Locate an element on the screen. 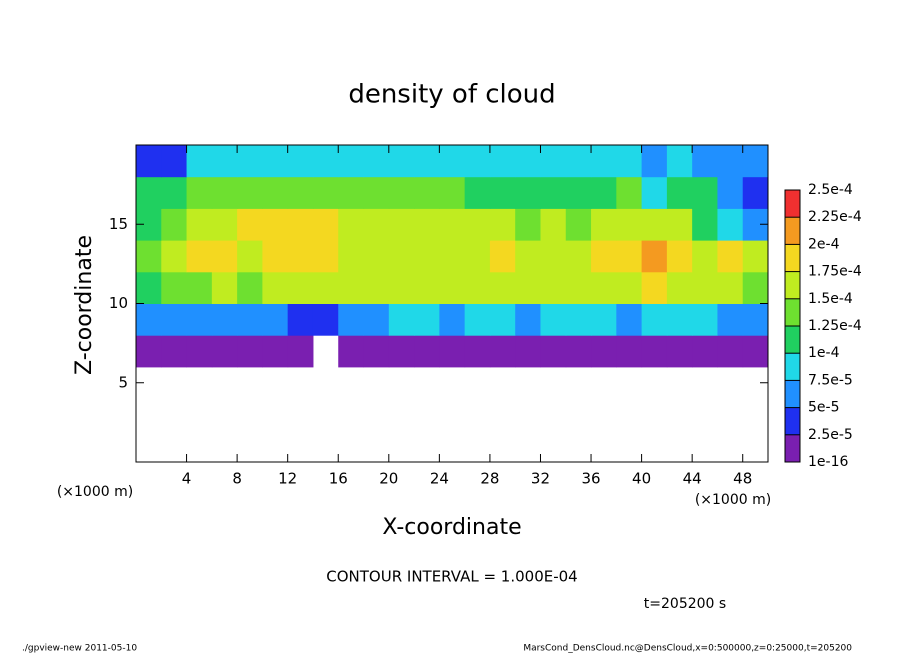  x-tick-label: 8 is located at coordinates (237, 479).